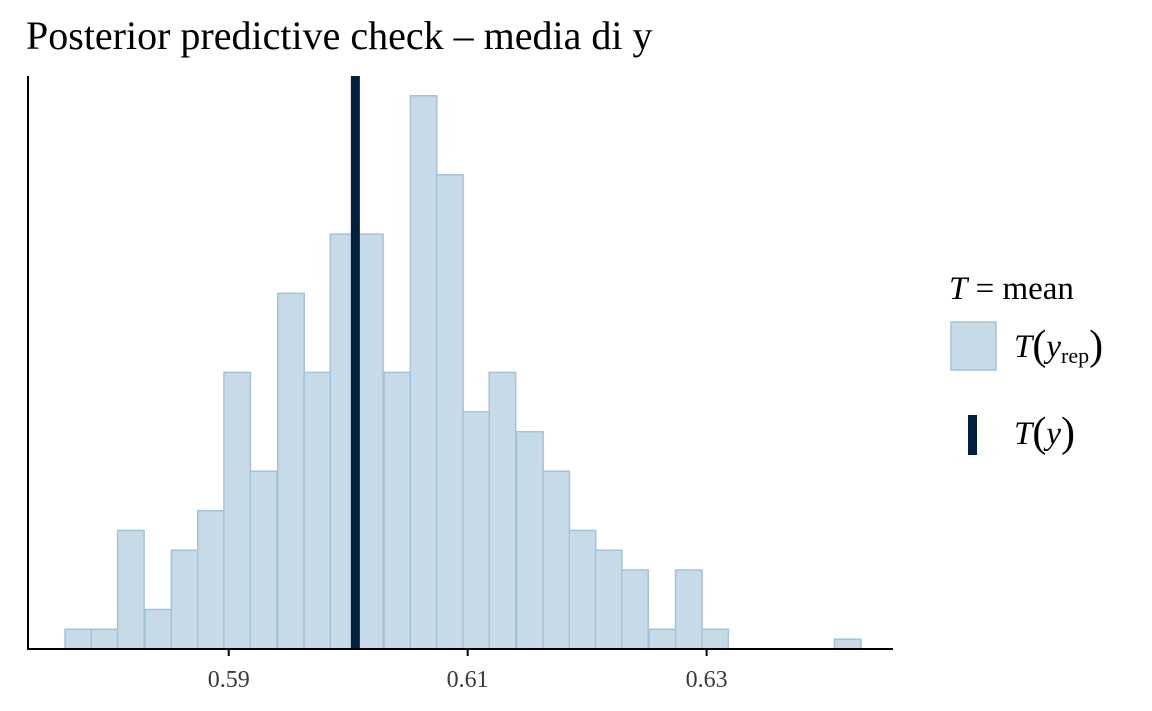 This screenshot has height=711, width=1152. Describe the element at coordinates (959, 289) in the screenshot. I see `legend-title-var: T` at that location.